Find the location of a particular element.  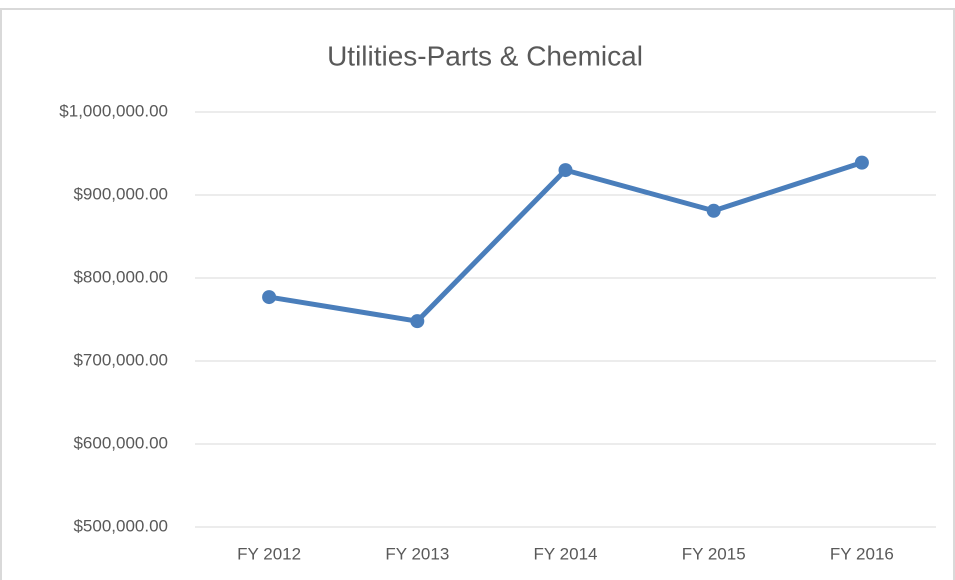

y-tick-label: $1,000,000.00 is located at coordinates (113, 110).